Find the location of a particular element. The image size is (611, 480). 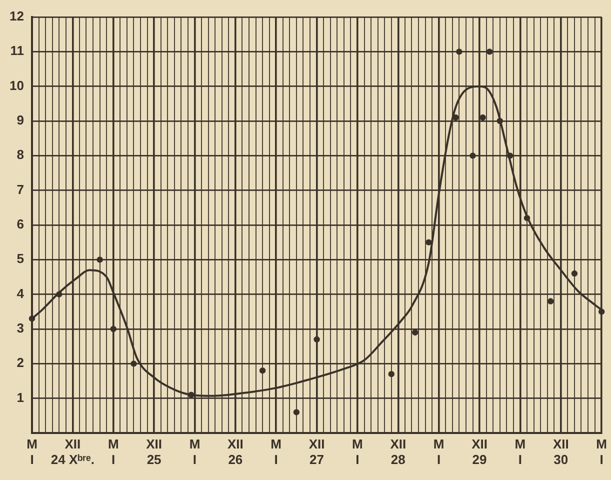

x-tick-label: XII 26 is located at coordinates (235, 451).